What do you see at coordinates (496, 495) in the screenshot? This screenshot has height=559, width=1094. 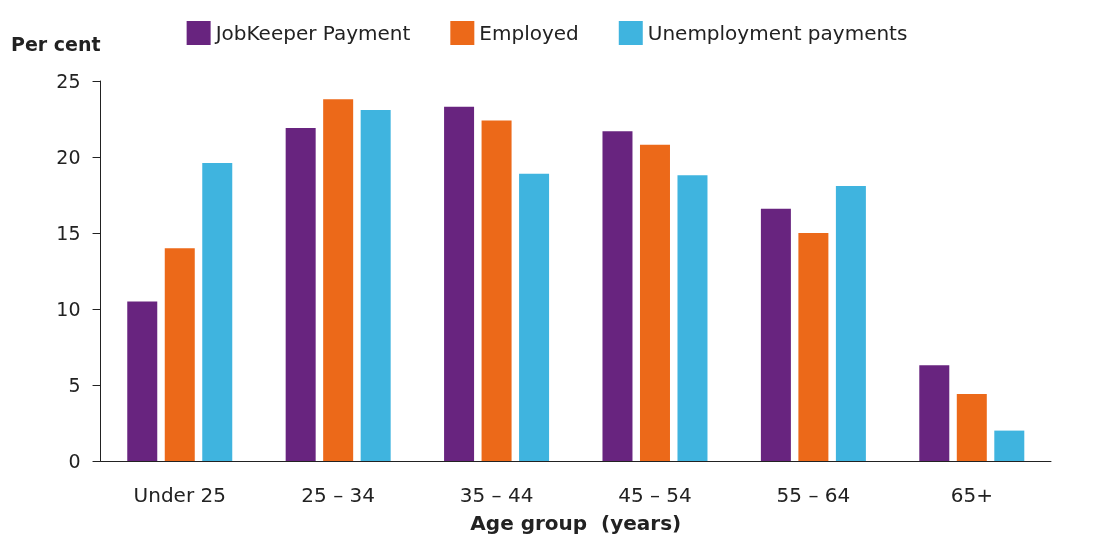 I see `x-tick-label: 35 – 44` at bounding box center [496, 495].